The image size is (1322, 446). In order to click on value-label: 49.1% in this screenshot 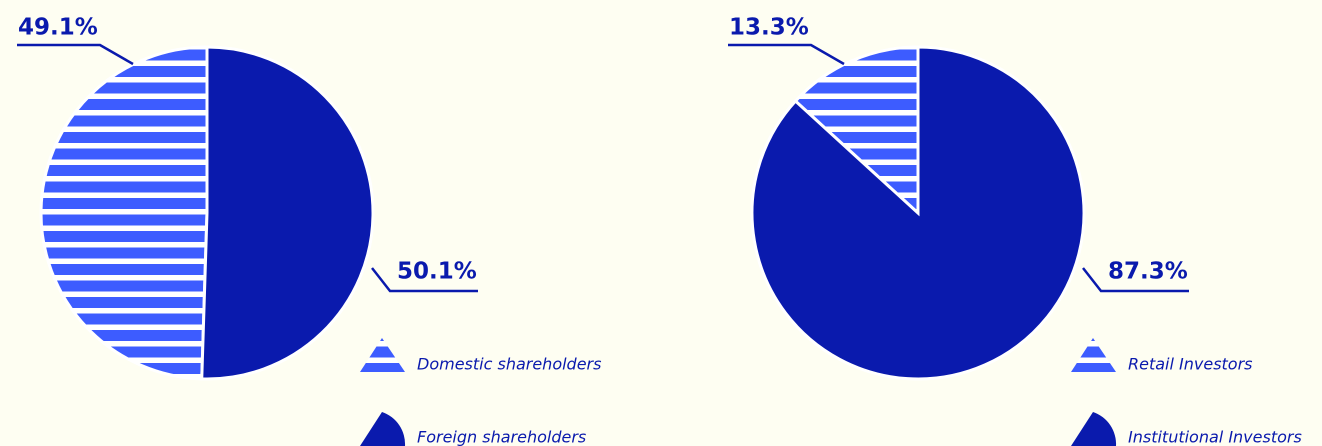, I will do `click(58, 28)`.